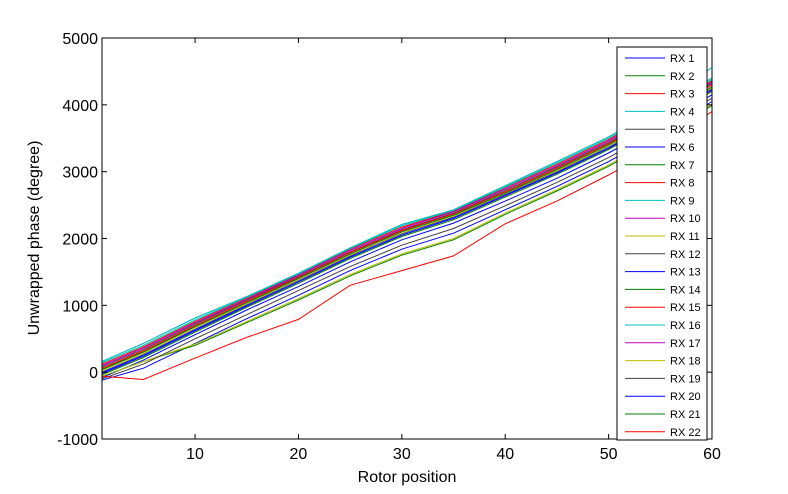 The height and width of the screenshot is (494, 788). I want to click on y-tick-label: 5000, so click(80, 39).